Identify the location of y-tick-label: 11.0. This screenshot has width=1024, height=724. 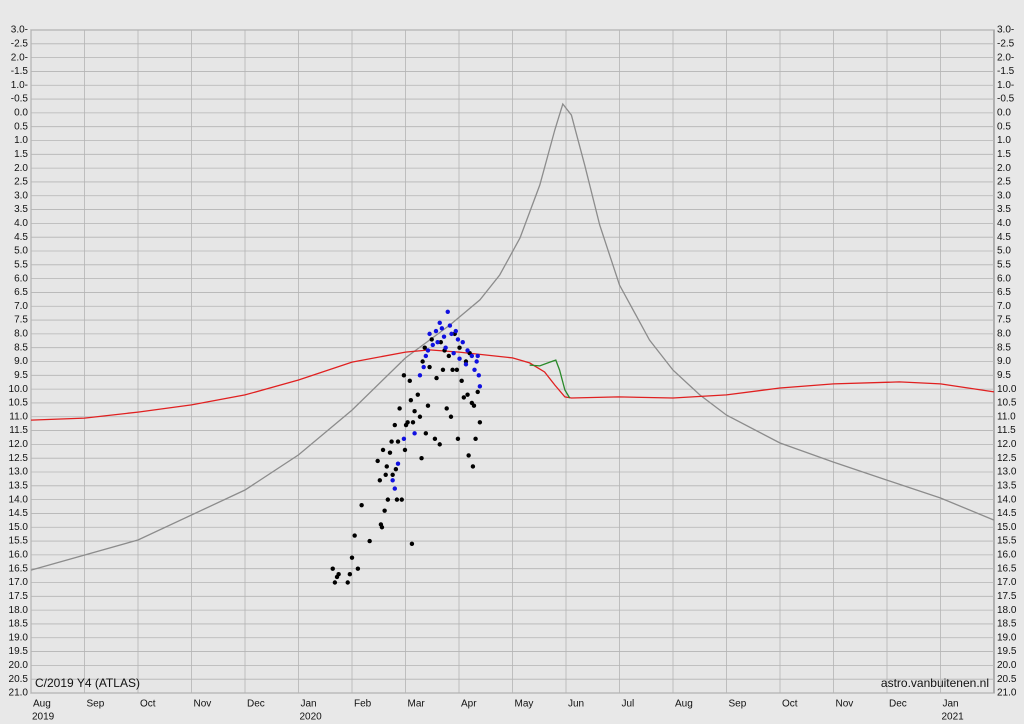
(18, 416).